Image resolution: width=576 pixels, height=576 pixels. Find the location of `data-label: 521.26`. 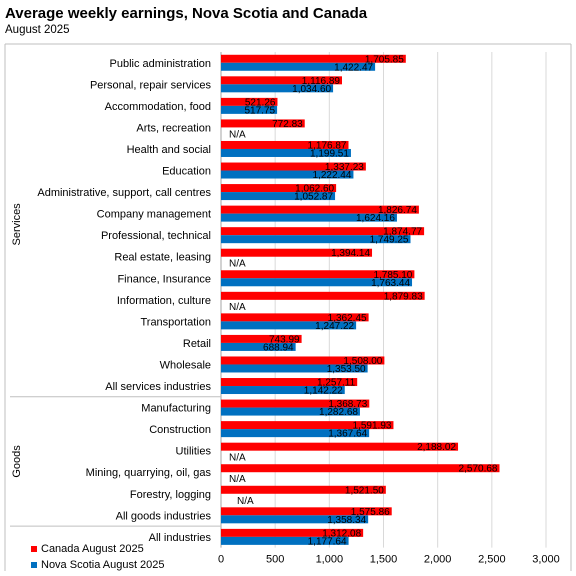

data-label: 521.26 is located at coordinates (260, 102).